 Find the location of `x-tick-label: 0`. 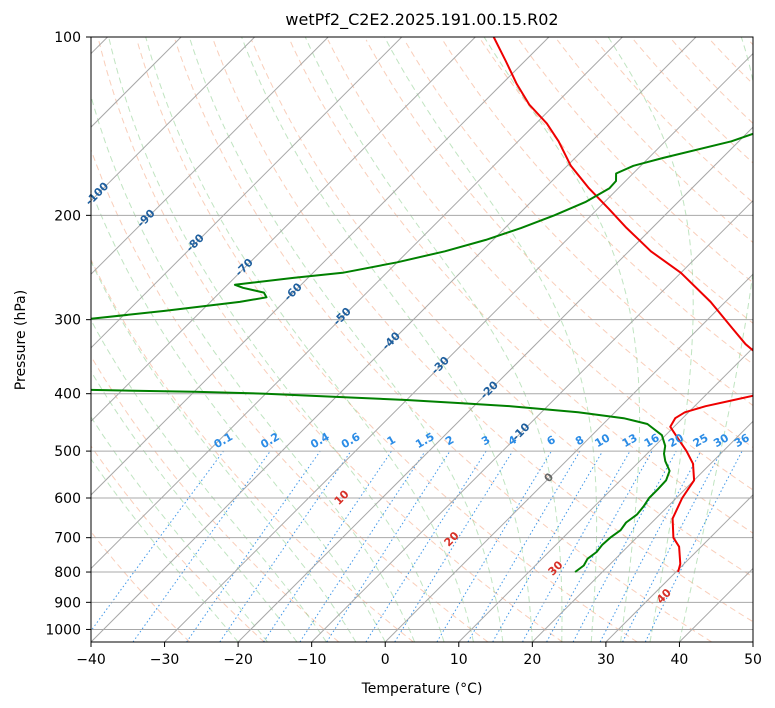

x-tick-label: 0 is located at coordinates (385, 660).